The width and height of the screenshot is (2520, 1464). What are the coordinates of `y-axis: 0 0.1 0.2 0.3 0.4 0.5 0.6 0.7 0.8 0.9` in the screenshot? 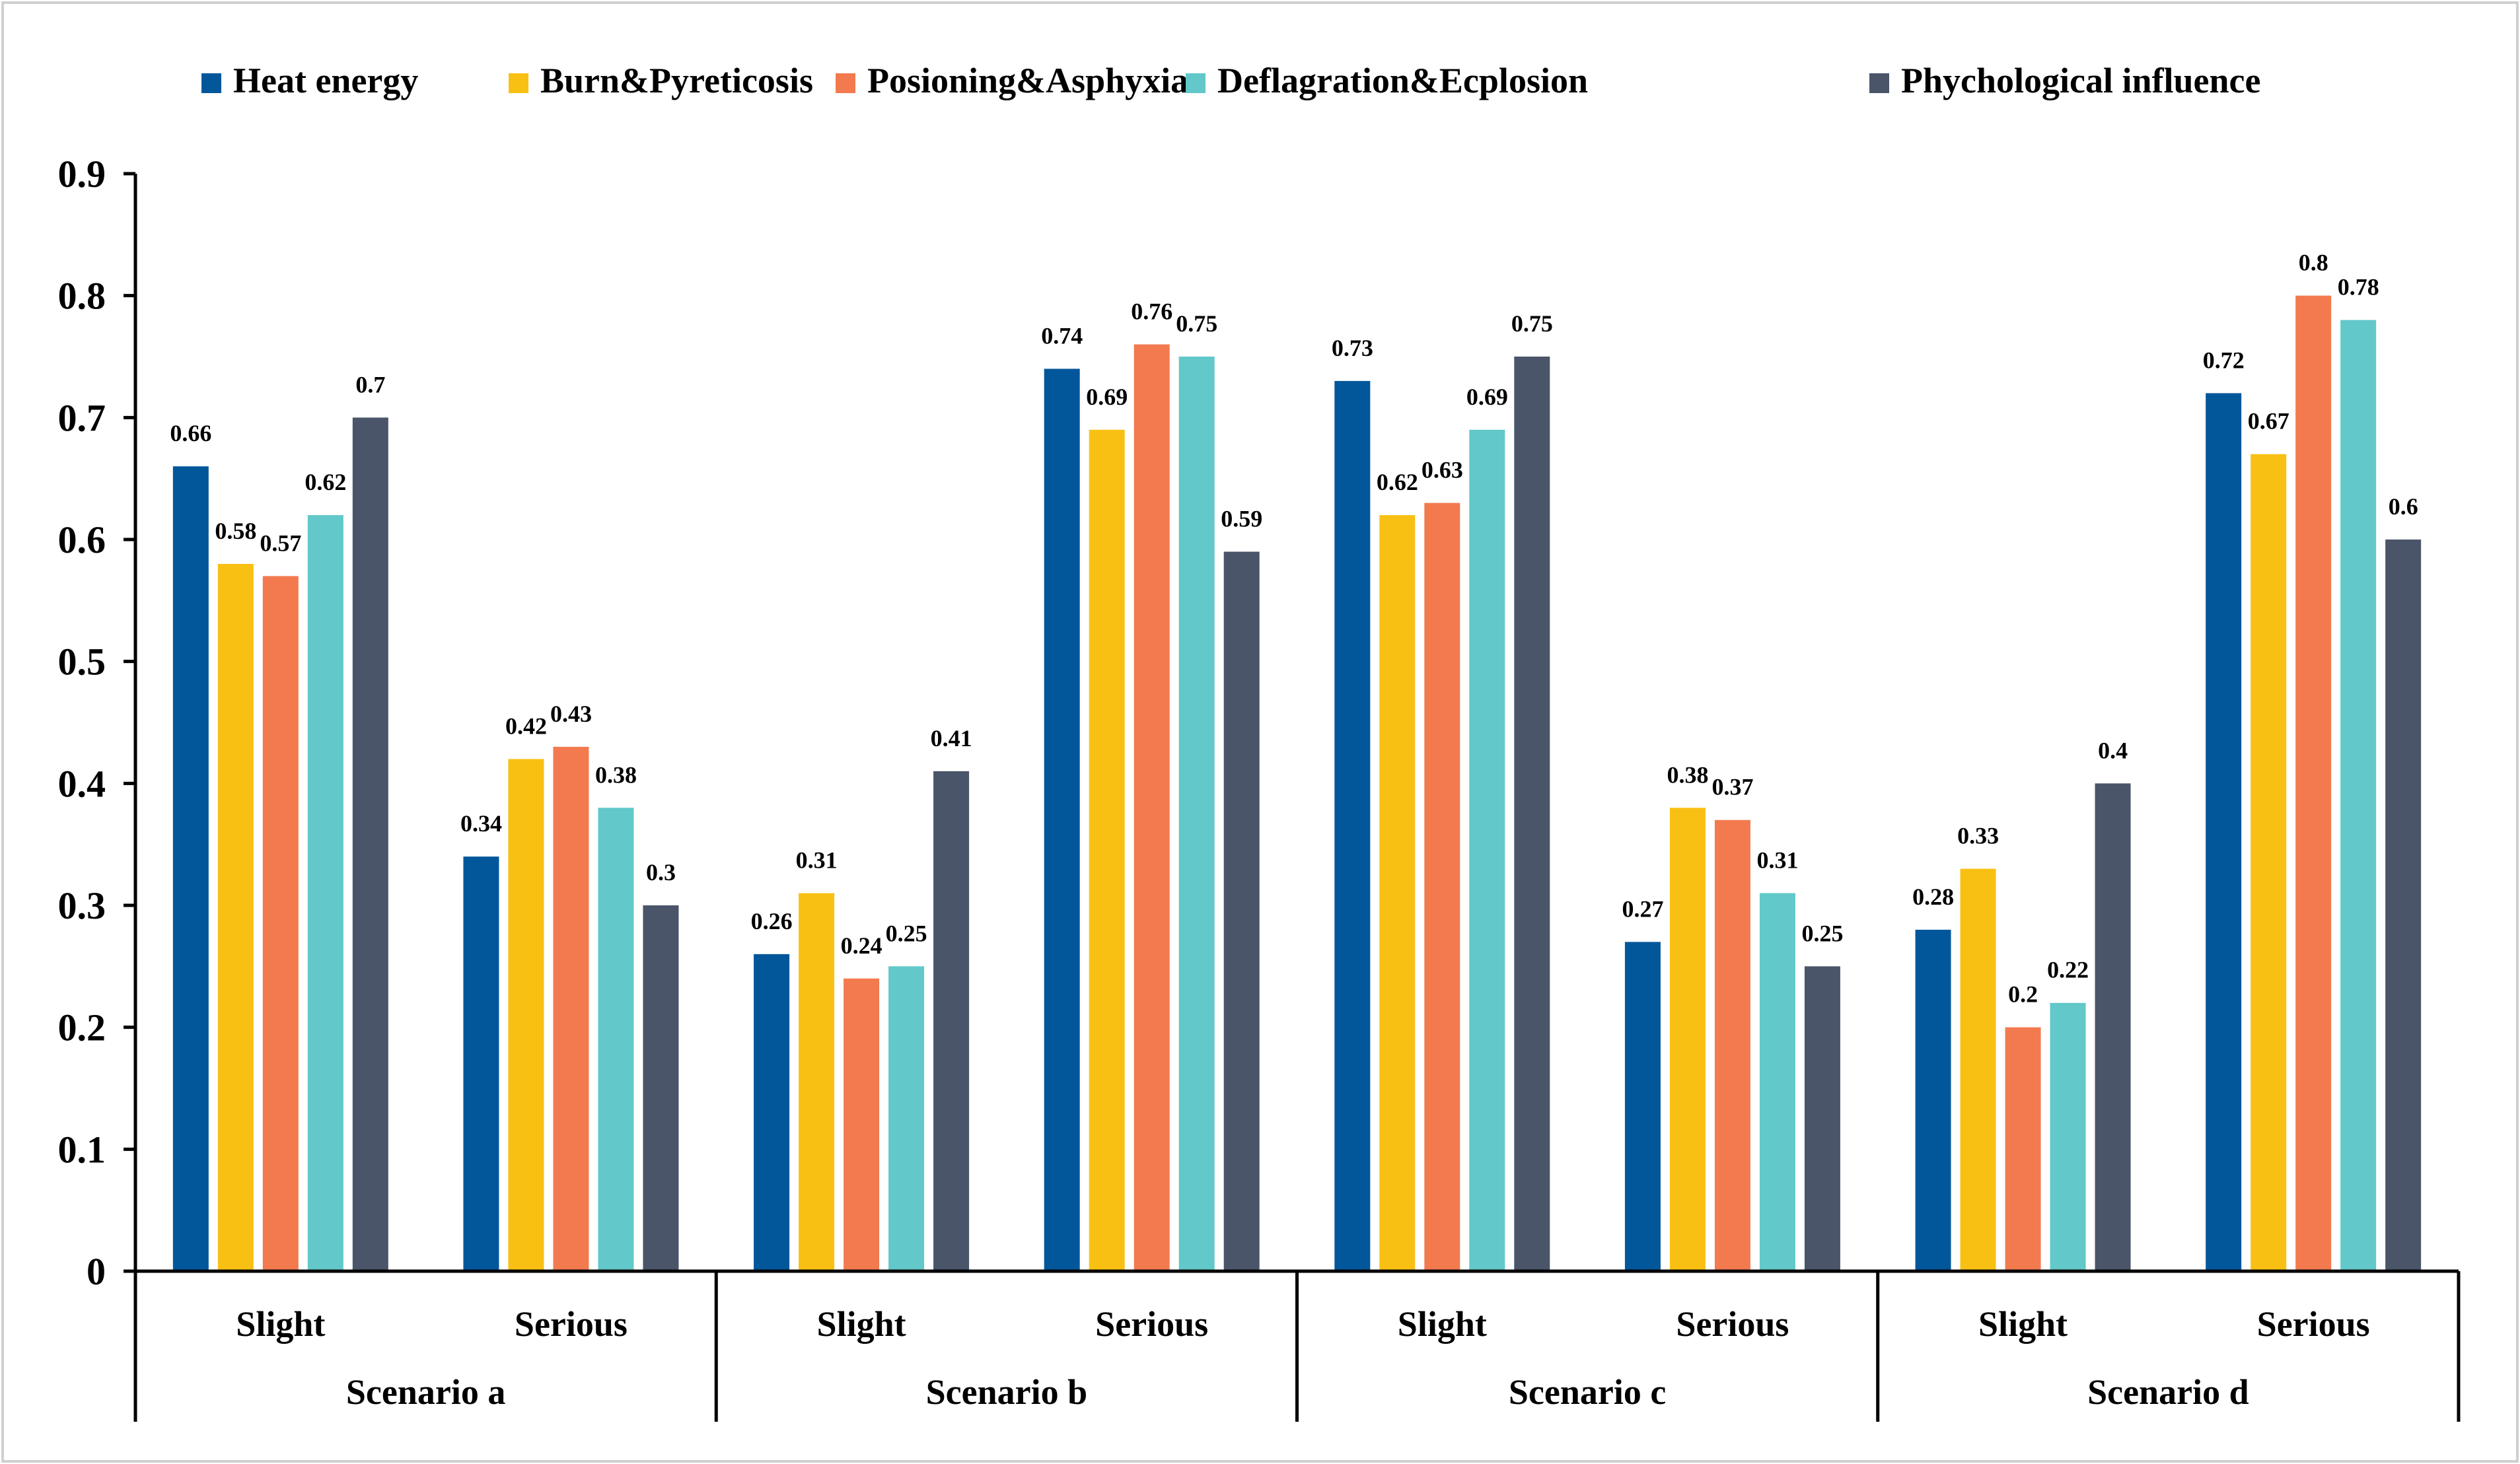 It's located at (97, 723).